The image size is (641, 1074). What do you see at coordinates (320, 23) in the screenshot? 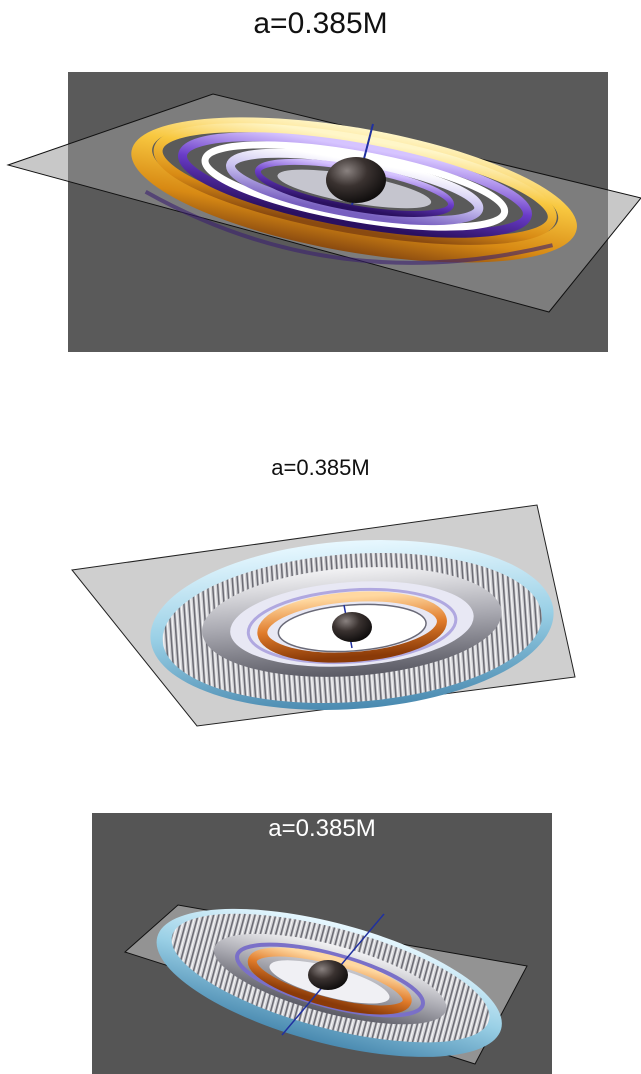
I see `panel-1-title: a=0.385M` at bounding box center [320, 23].